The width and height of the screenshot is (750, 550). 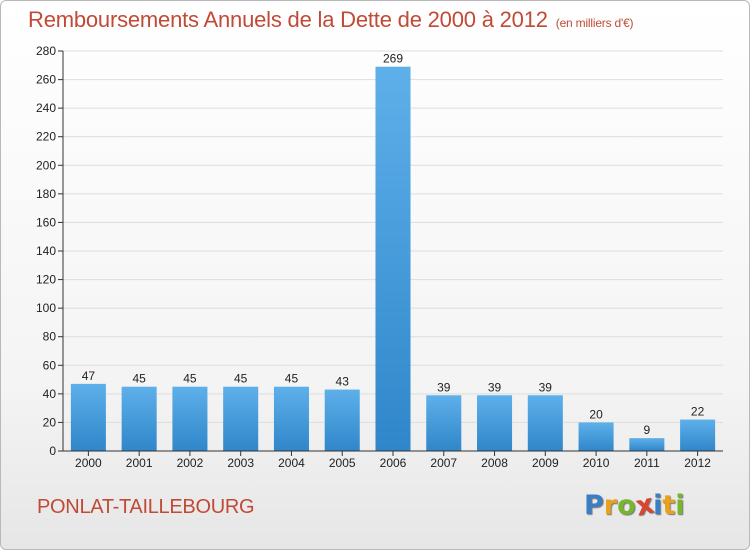 What do you see at coordinates (594, 23) in the screenshot?
I see `chart-unit: (en milliers d'€)` at bounding box center [594, 23].